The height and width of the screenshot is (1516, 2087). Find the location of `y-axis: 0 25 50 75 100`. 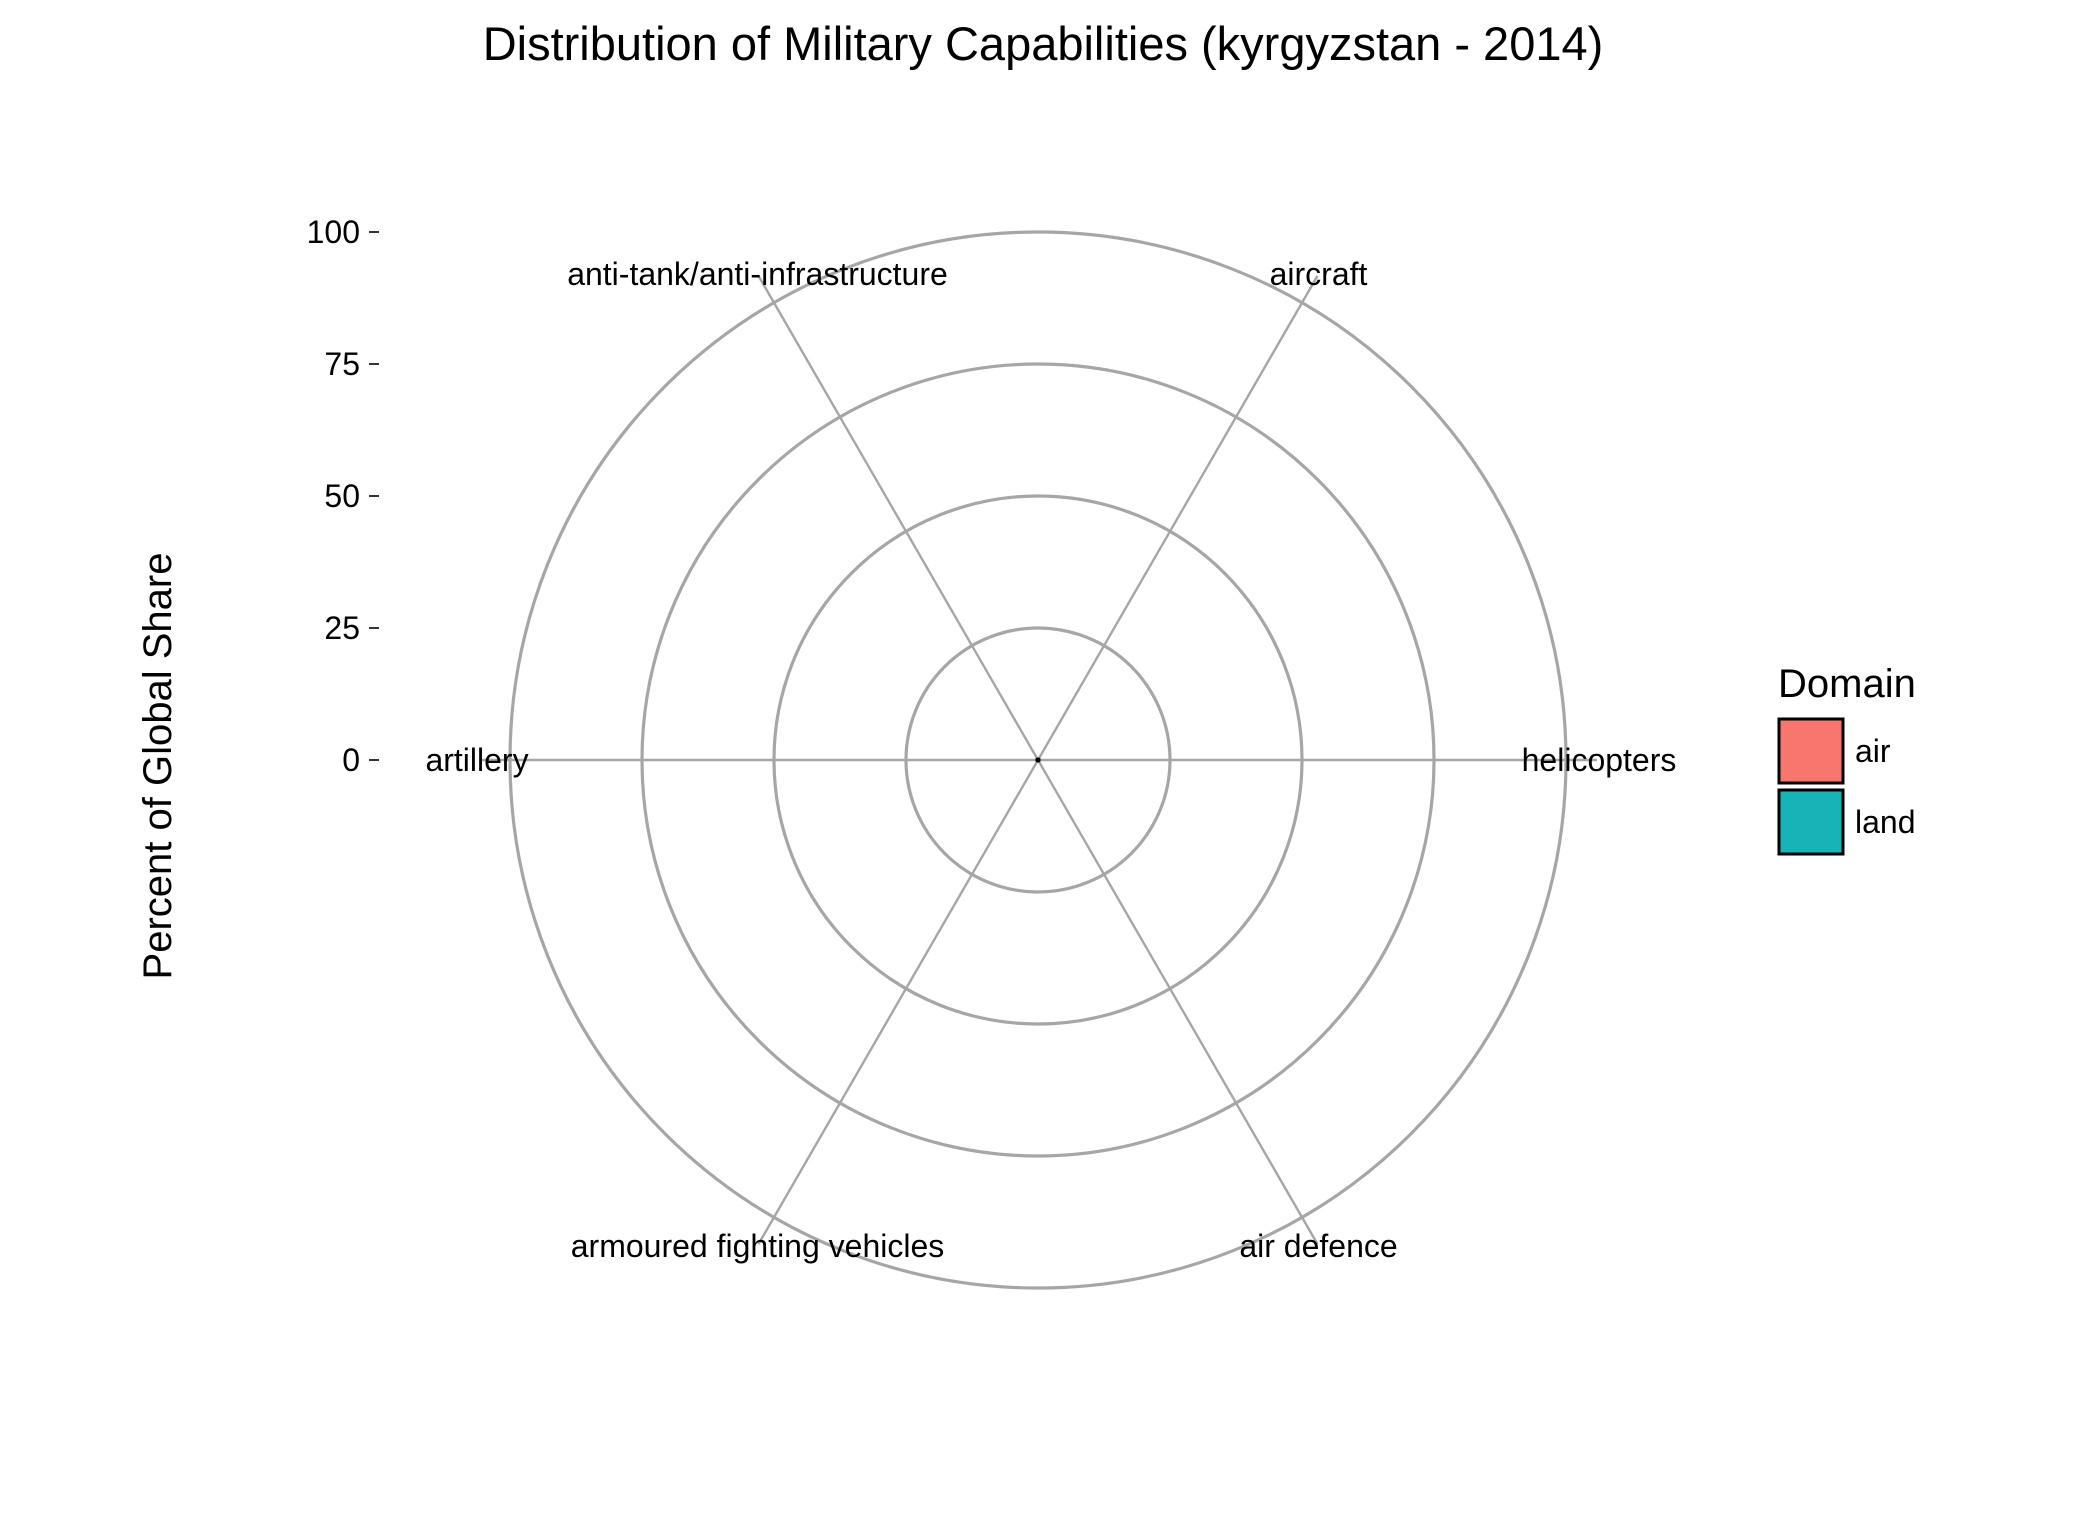

y-axis: 0 25 50 75 100 is located at coordinates (343, 496).